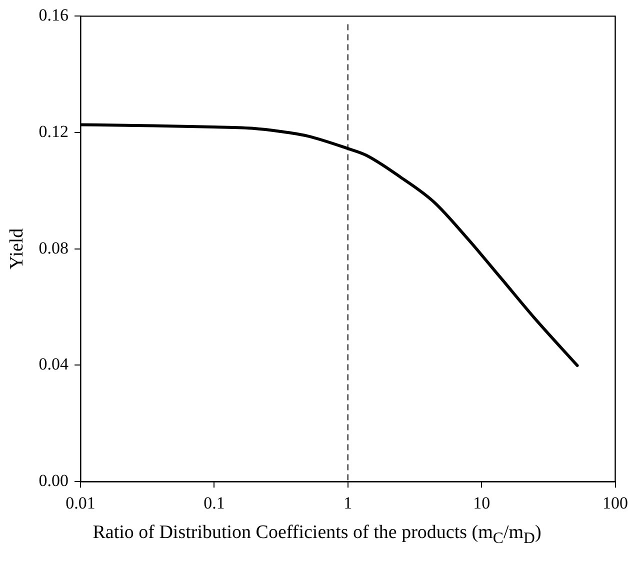 Image resolution: width=634 pixels, height=563 pixels. Describe the element at coordinates (615, 502) in the screenshot. I see `x-tick-label: 100` at that location.